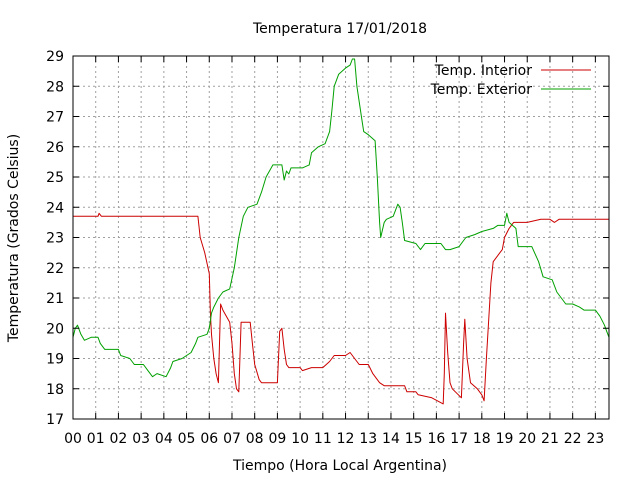 The width and height of the screenshot is (640, 480). I want to click on y-tick-label: 23, so click(55, 239).